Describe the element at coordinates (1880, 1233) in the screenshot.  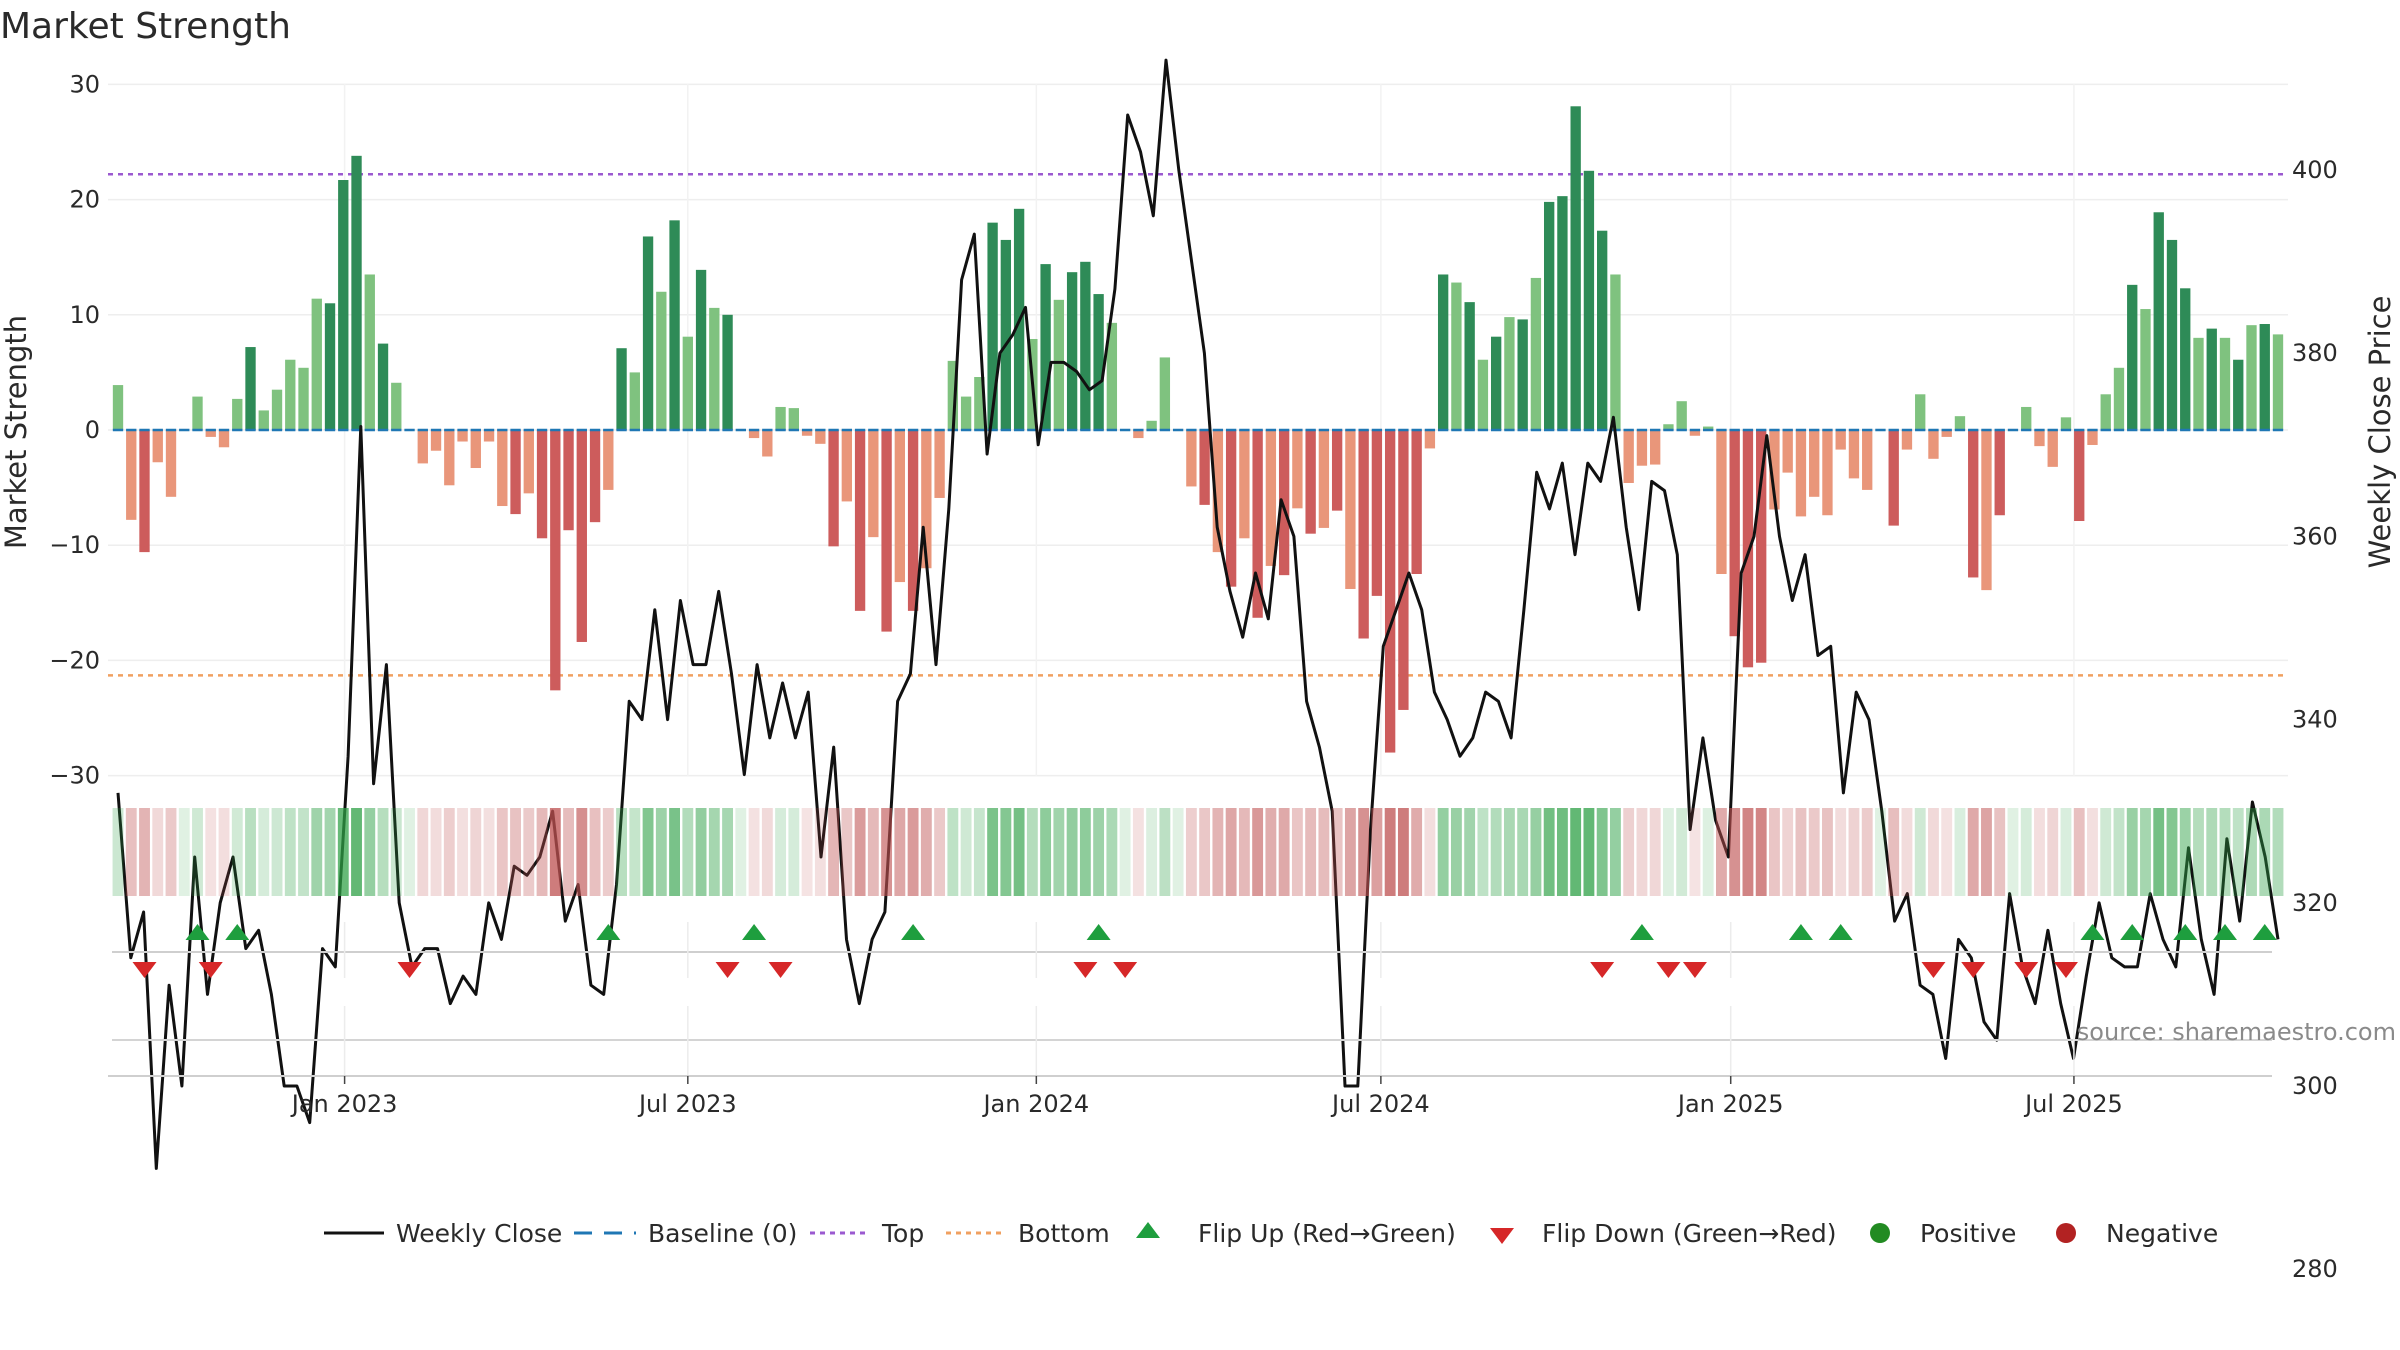
I see `positive-swatch-icon` at that location.